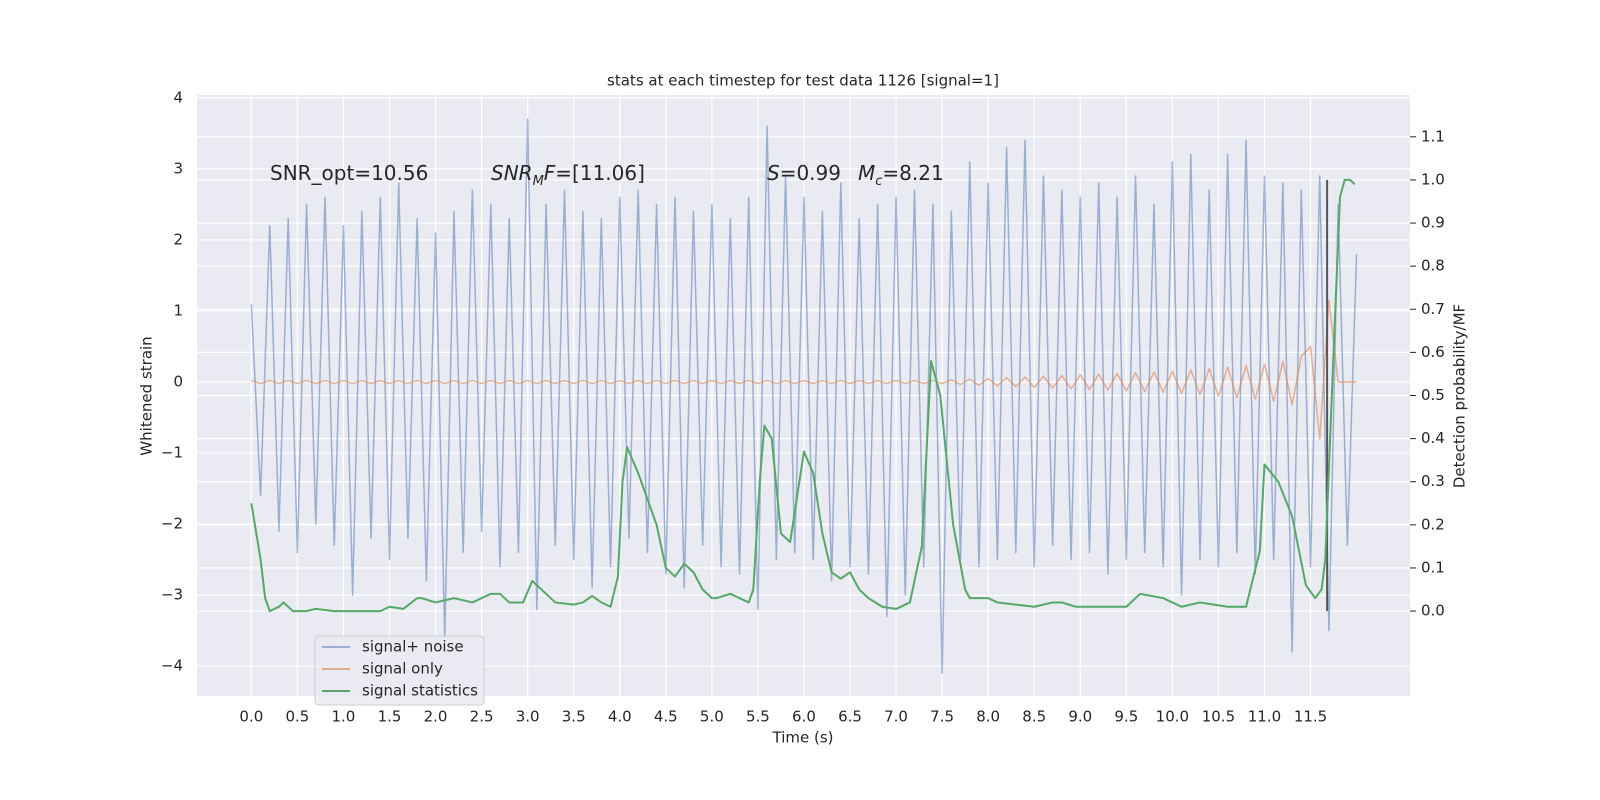 Image resolution: width=1600 pixels, height=800 pixels. I want to click on x-tick-label: 6.5, so click(850, 717).